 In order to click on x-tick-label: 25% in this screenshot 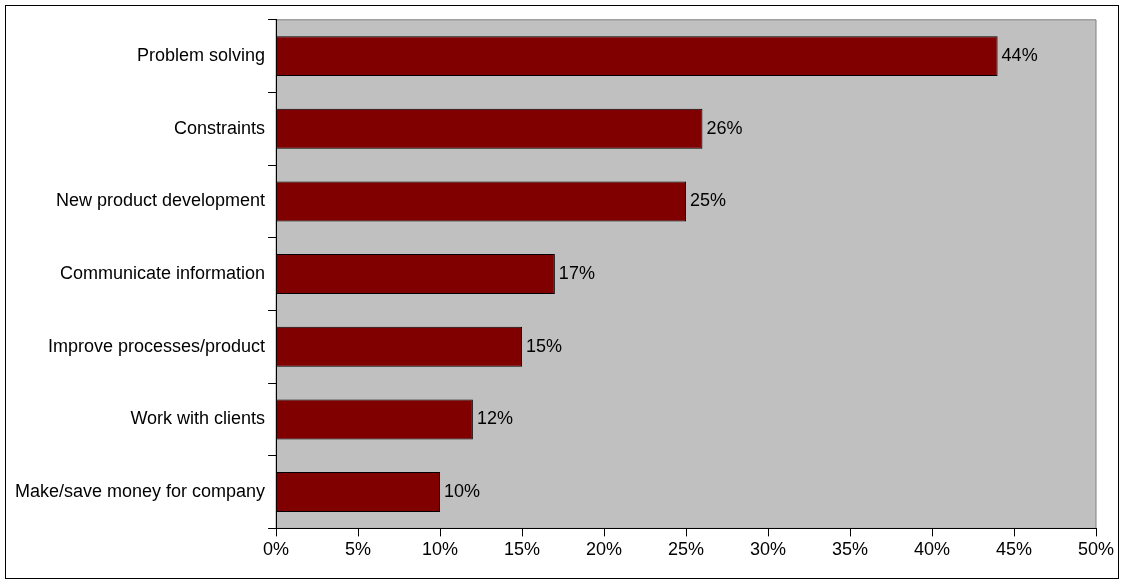, I will do `click(686, 549)`.